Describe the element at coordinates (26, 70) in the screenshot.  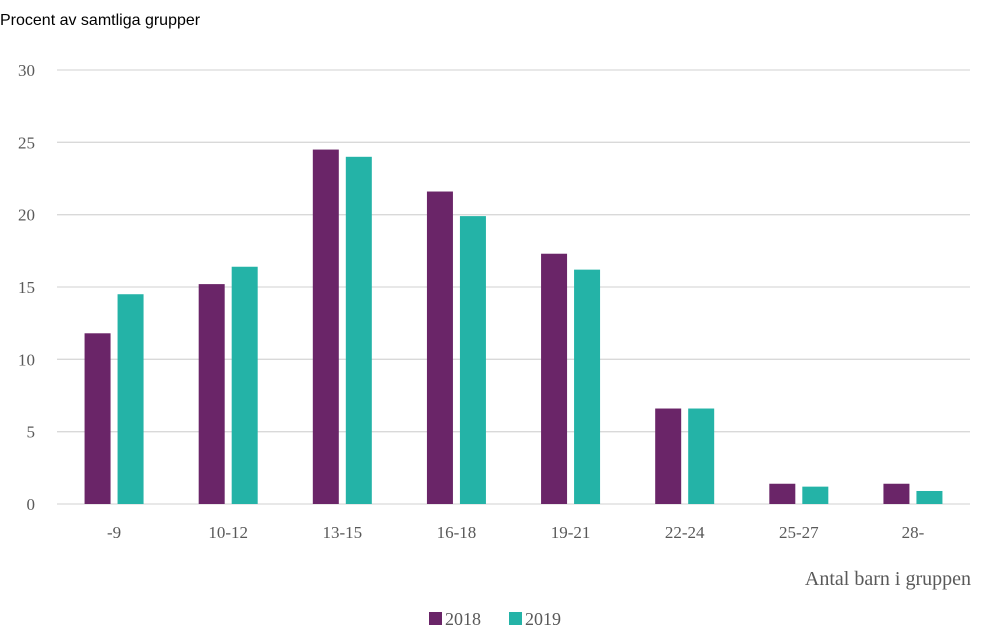
I see `y-tick-label: 30` at that location.